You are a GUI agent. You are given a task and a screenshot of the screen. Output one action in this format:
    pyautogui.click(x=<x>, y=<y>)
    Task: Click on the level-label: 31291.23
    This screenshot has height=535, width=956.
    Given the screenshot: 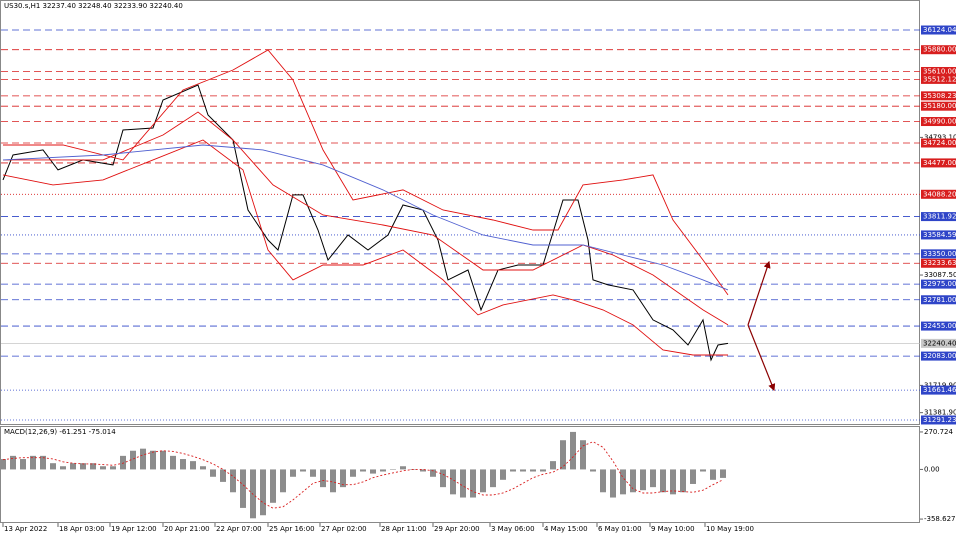 What is the action you would take?
    pyautogui.click(x=939, y=420)
    